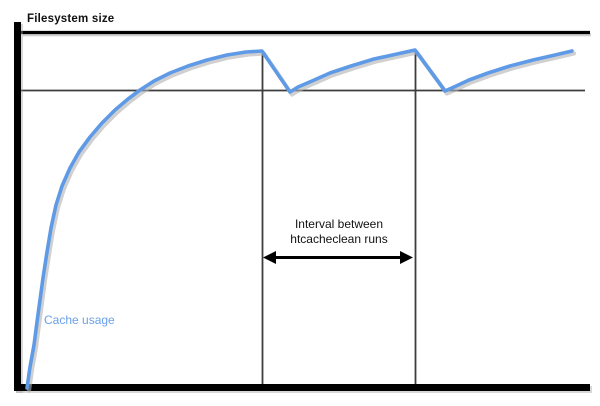  What do you see at coordinates (339, 224) in the screenshot?
I see `interval-annotation-line1: Interval between` at bounding box center [339, 224].